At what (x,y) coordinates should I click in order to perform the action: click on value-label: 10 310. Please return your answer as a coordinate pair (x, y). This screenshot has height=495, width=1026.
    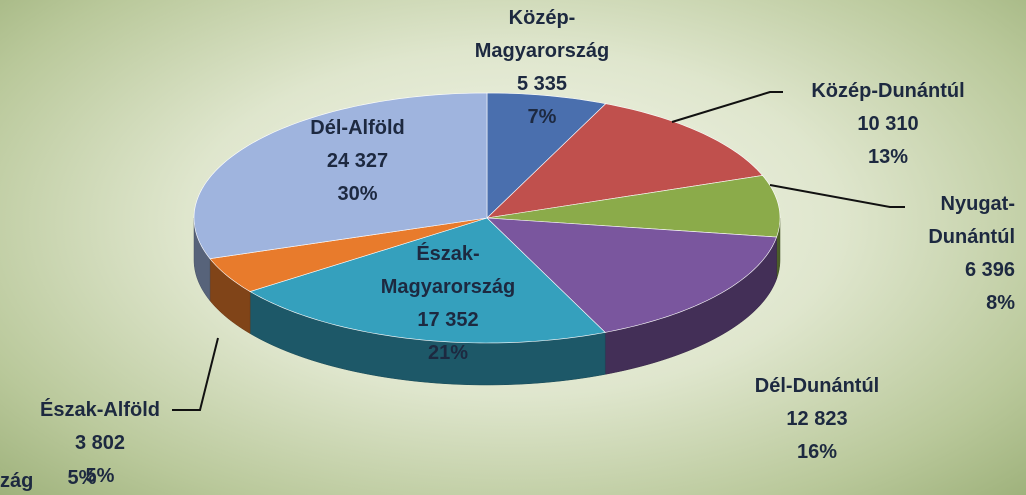
    Looking at the image, I should click on (888, 124).